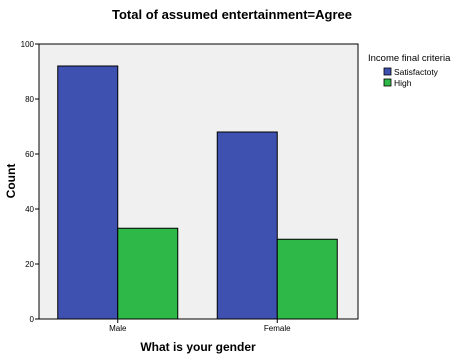  What do you see at coordinates (88, 192) in the screenshot?
I see `bar-satisfactoty-male` at bounding box center [88, 192].